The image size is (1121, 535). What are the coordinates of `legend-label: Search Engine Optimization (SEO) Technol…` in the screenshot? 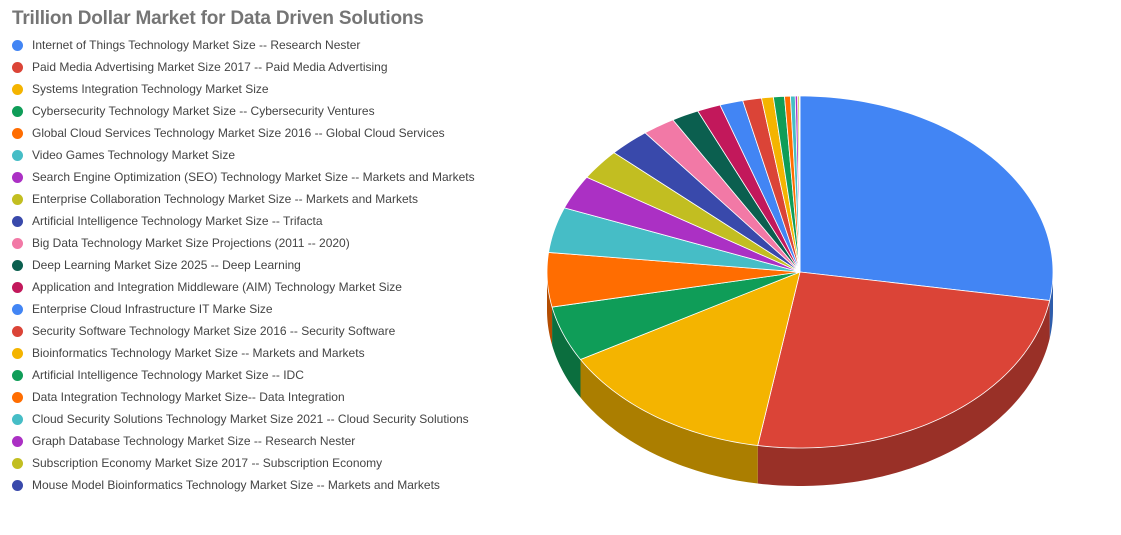 It's located at (253, 177).